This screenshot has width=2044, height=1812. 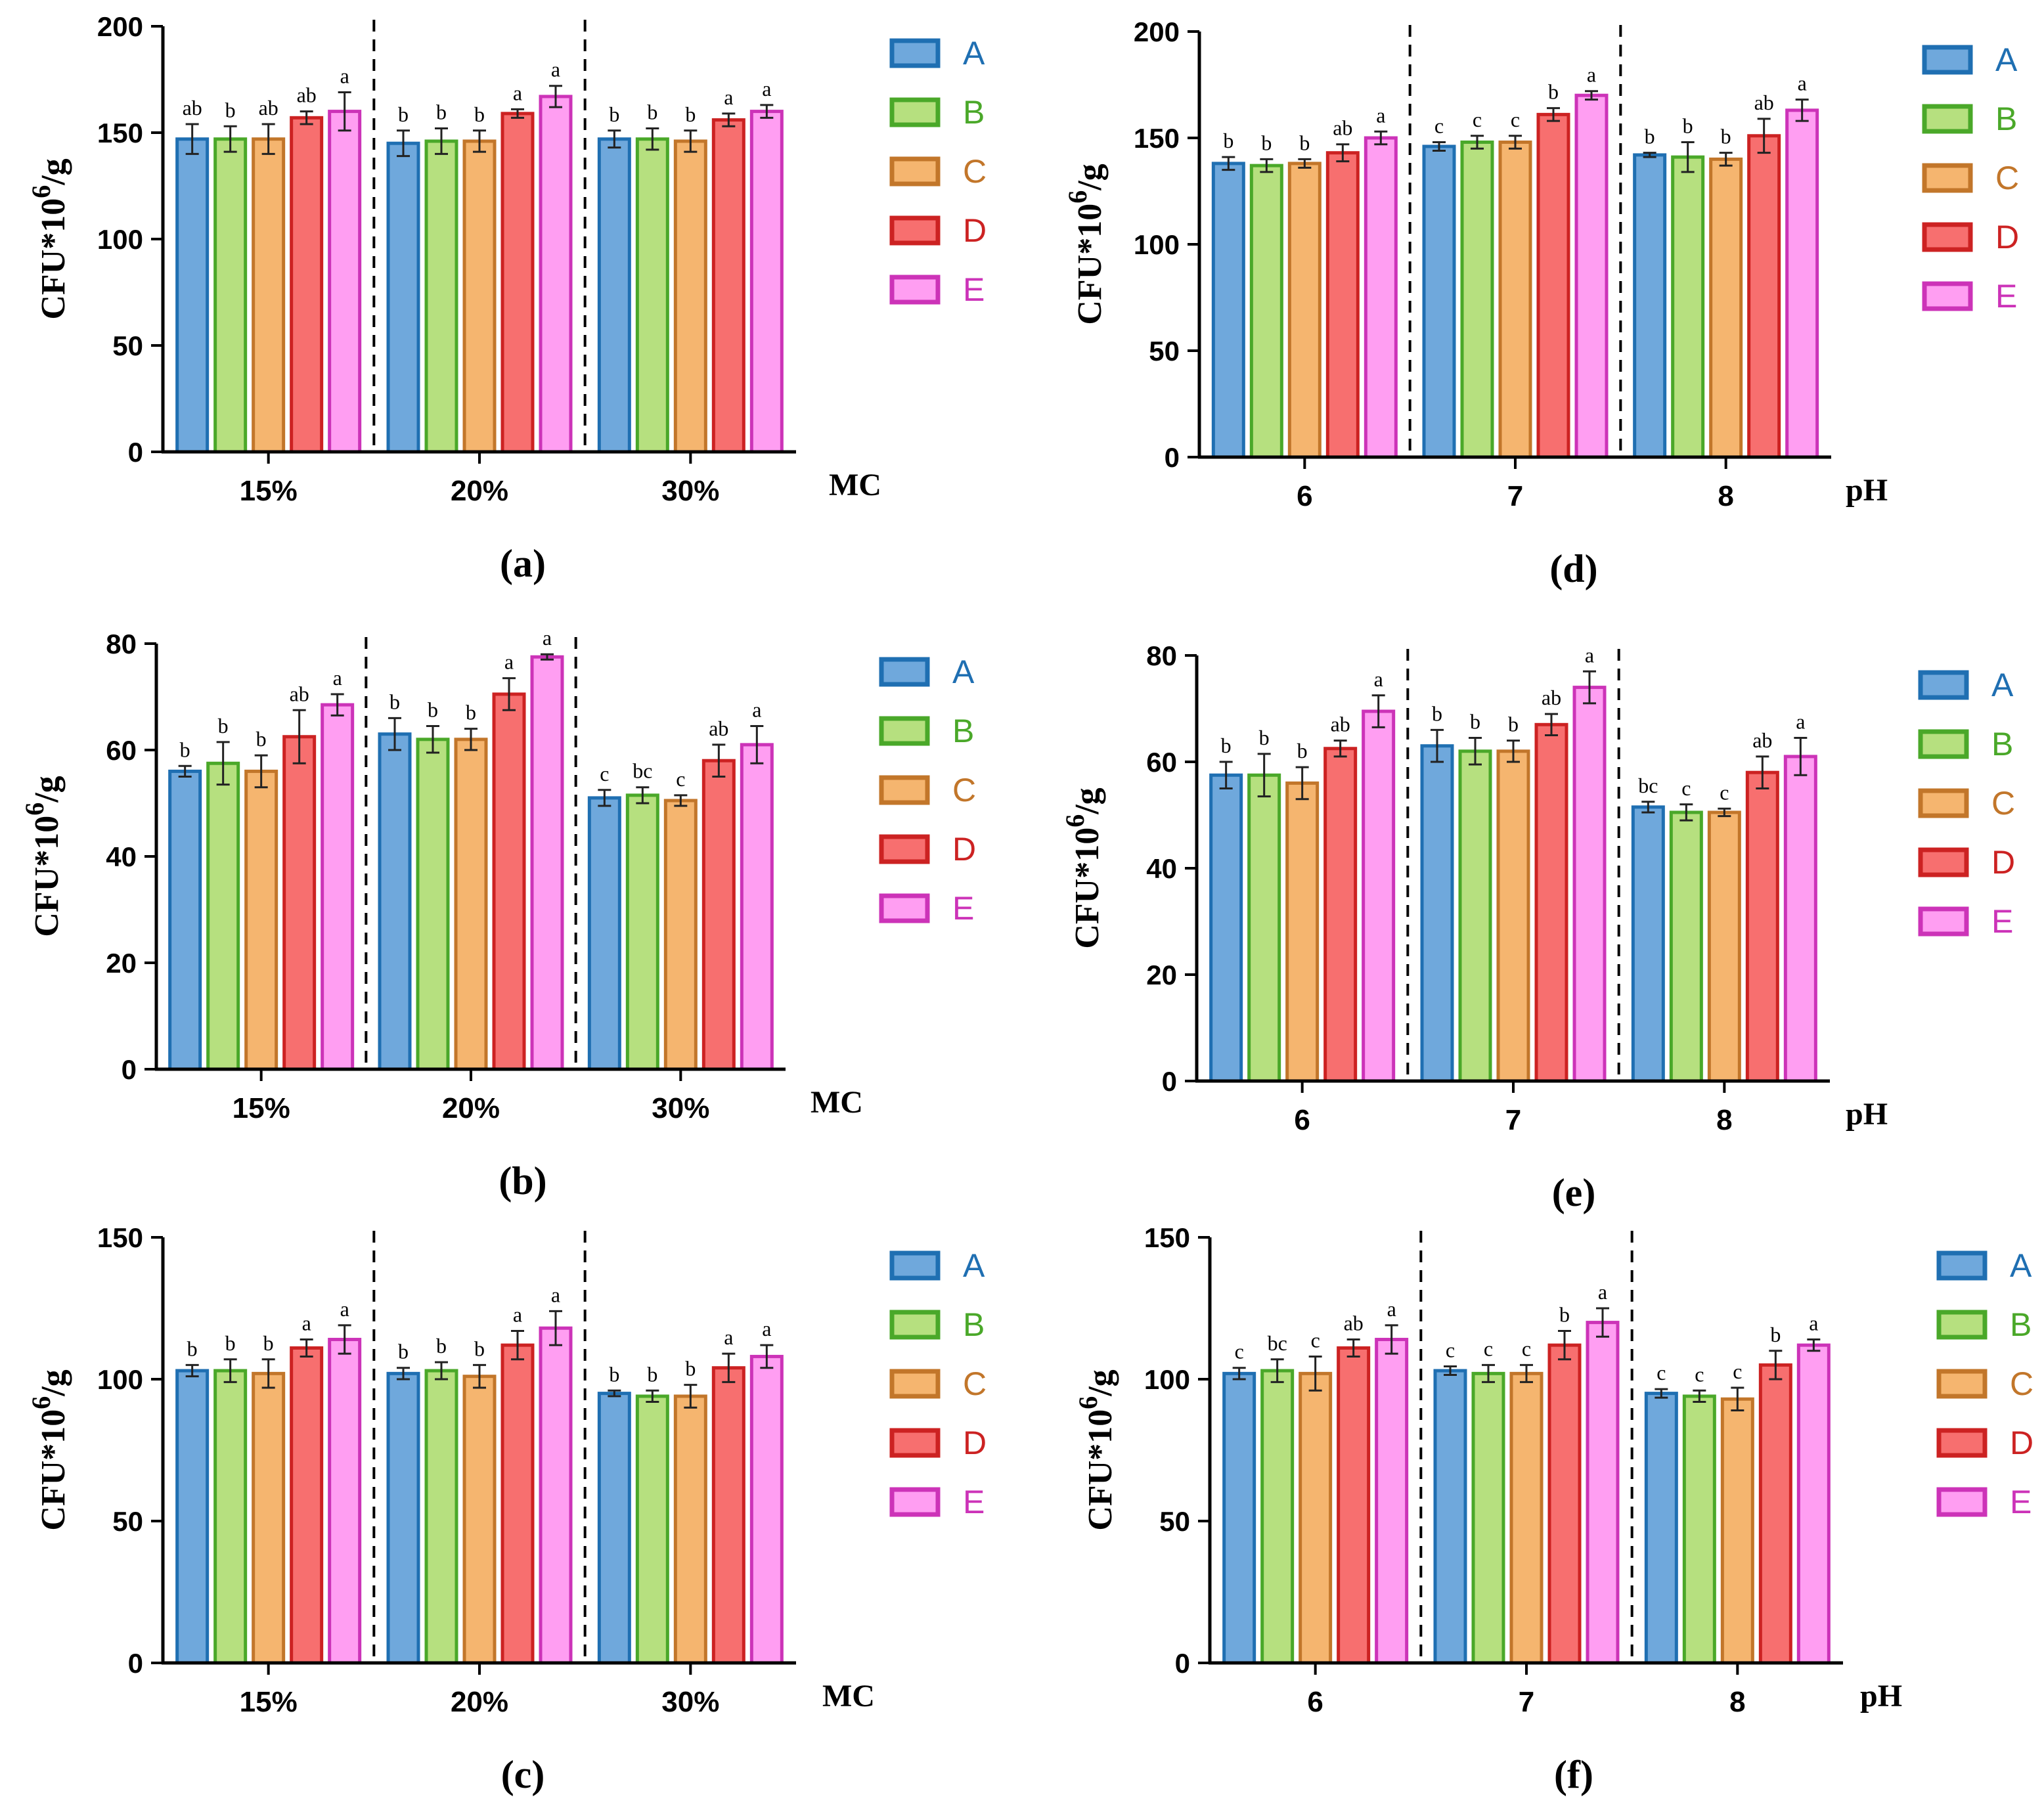 I want to click on y-axis-title-base: CFU*10, so click(x=53, y=259).